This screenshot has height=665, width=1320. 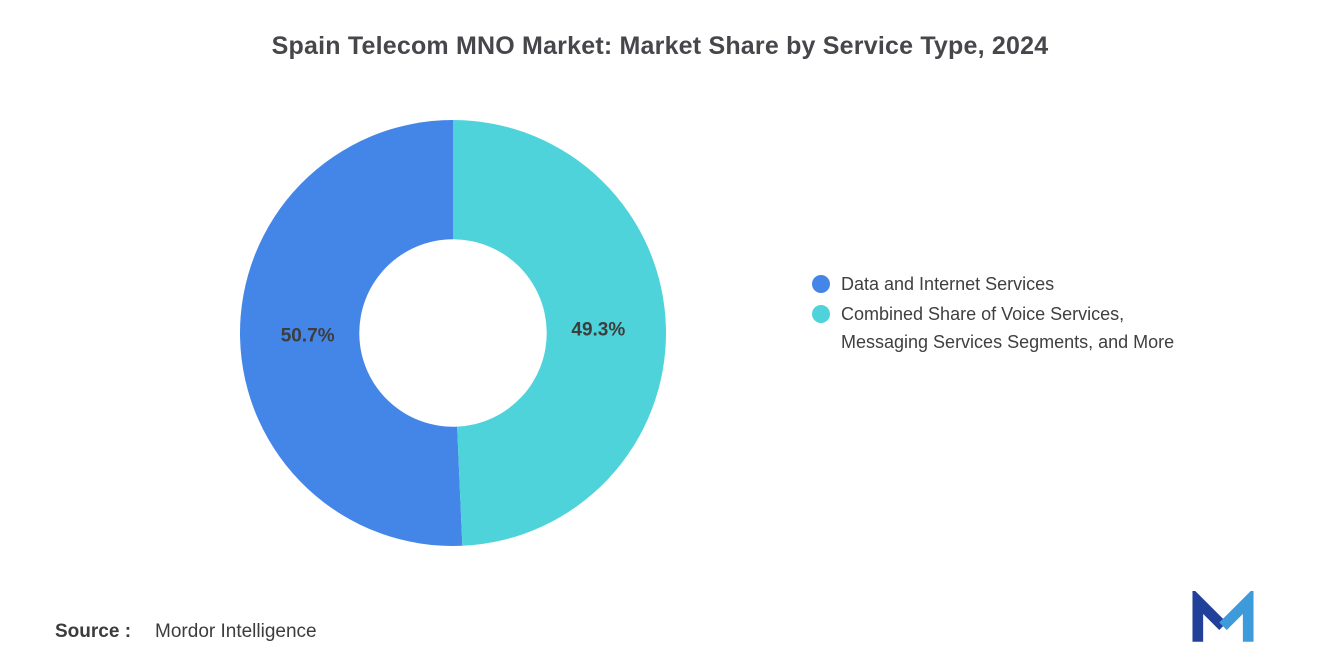 I want to click on legend-item: Data and Internet Services, so click(x=993, y=284).